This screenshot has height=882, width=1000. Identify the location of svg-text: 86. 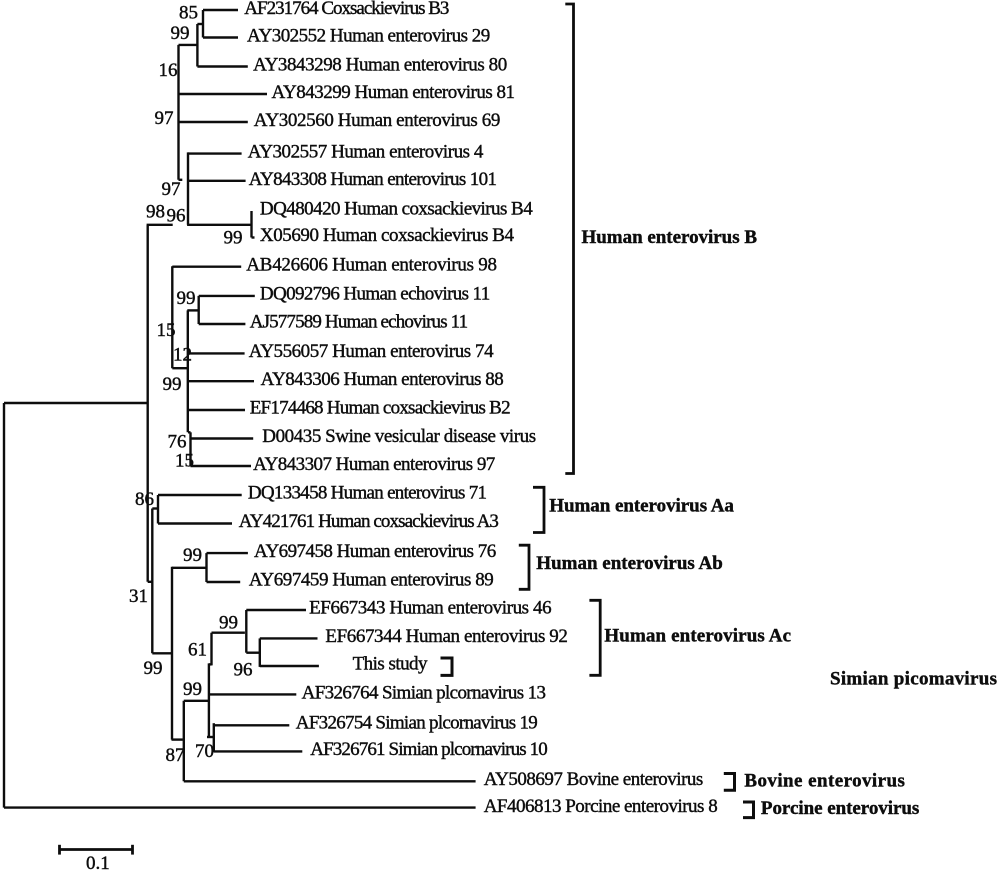
(144, 499).